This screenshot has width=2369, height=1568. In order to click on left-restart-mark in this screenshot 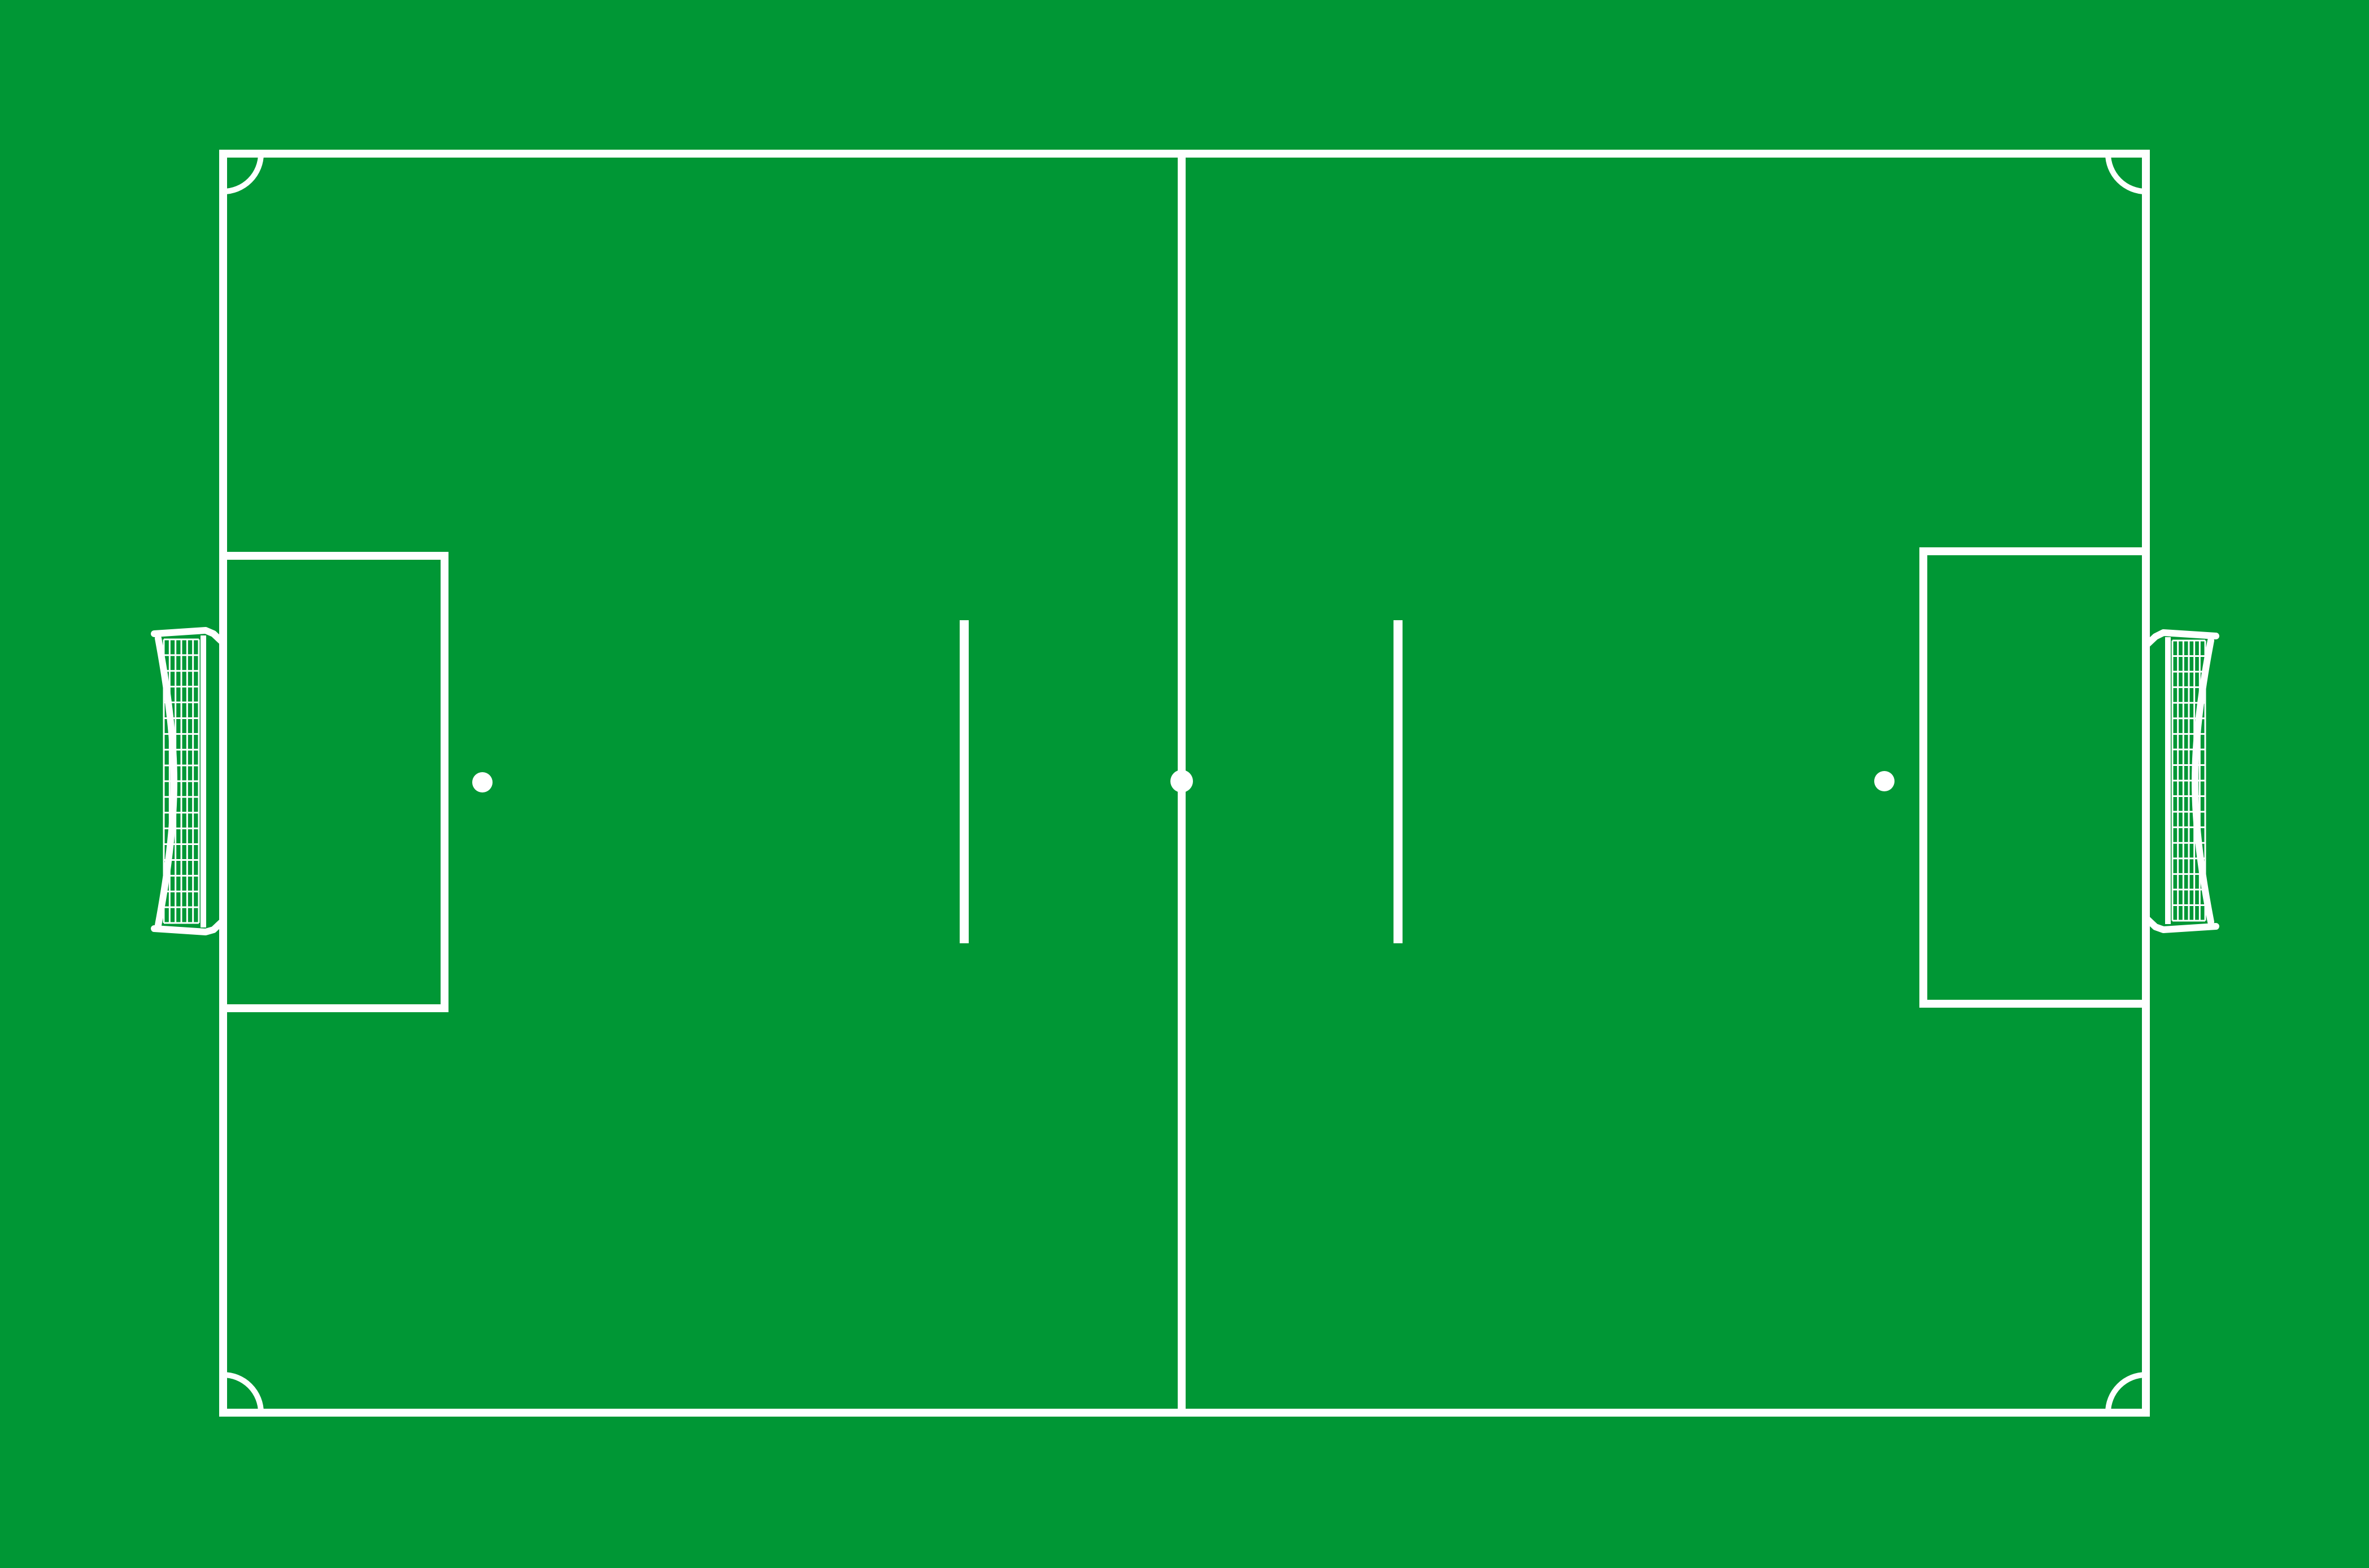, I will do `click(964, 782)`.